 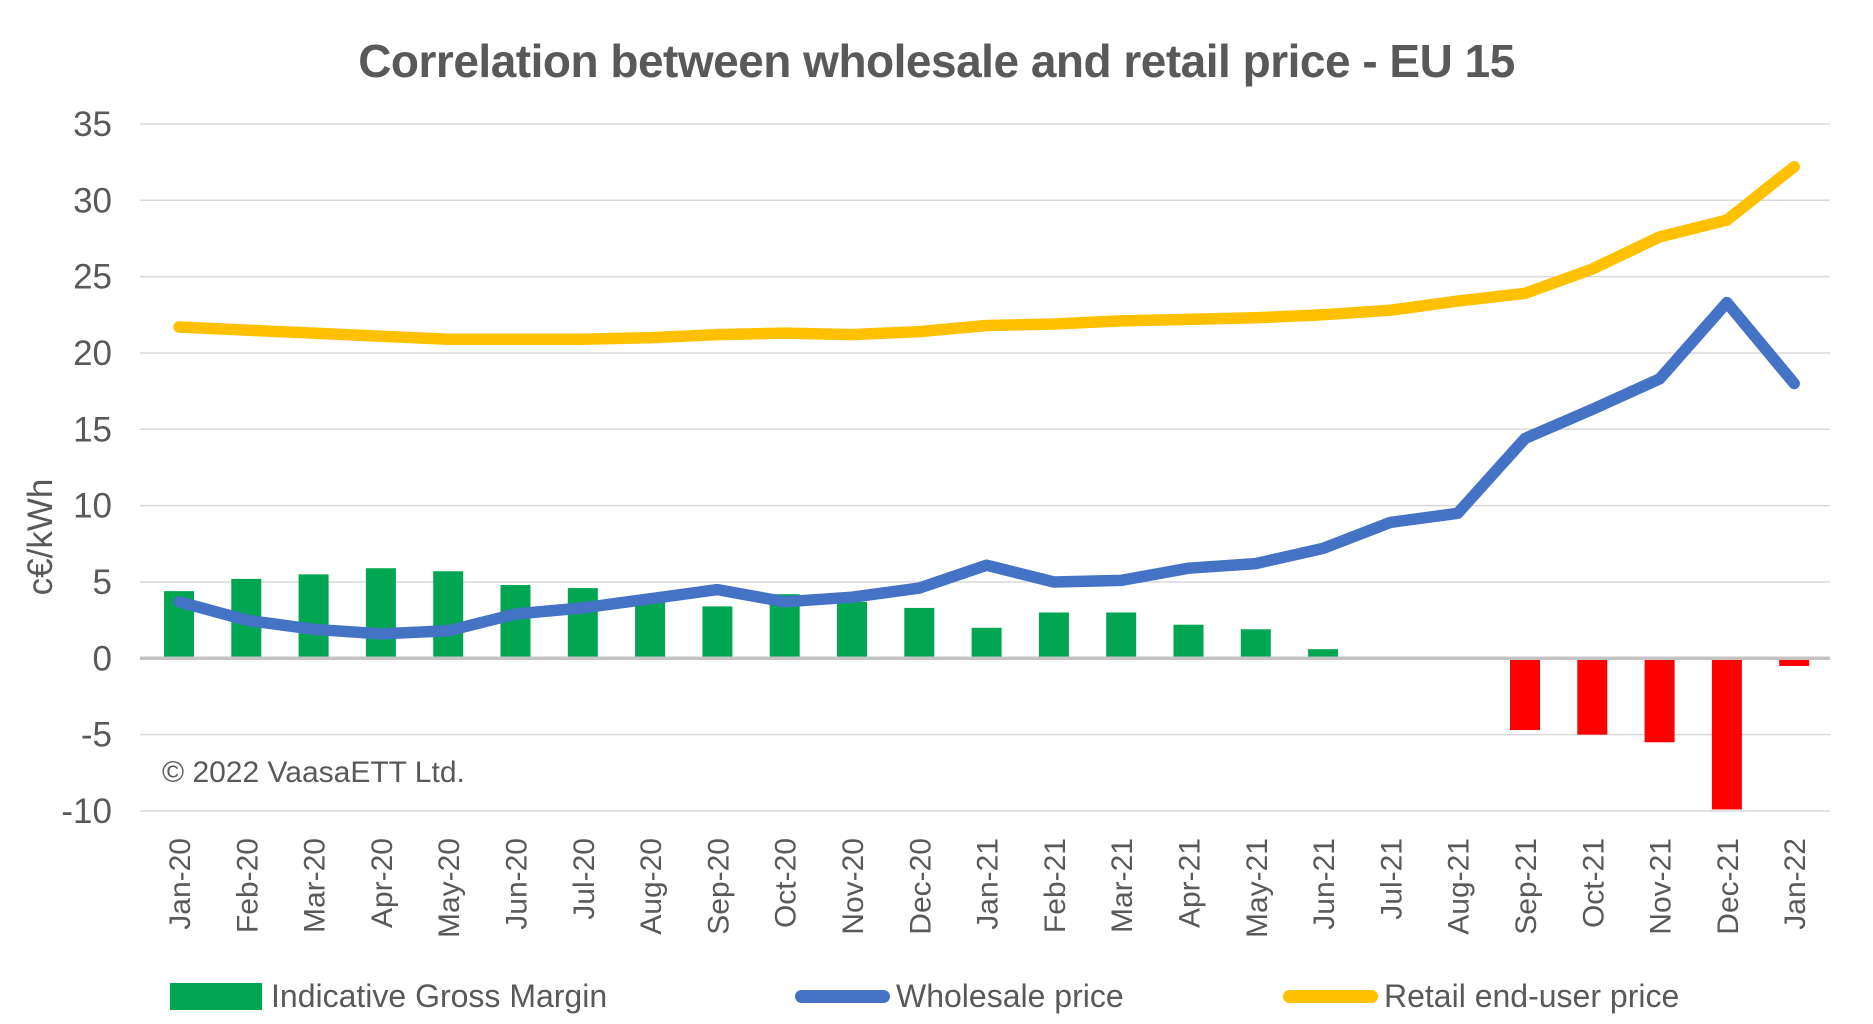 I want to click on x-tick-label-Jan-21: Jan-21, so click(x=988, y=884).